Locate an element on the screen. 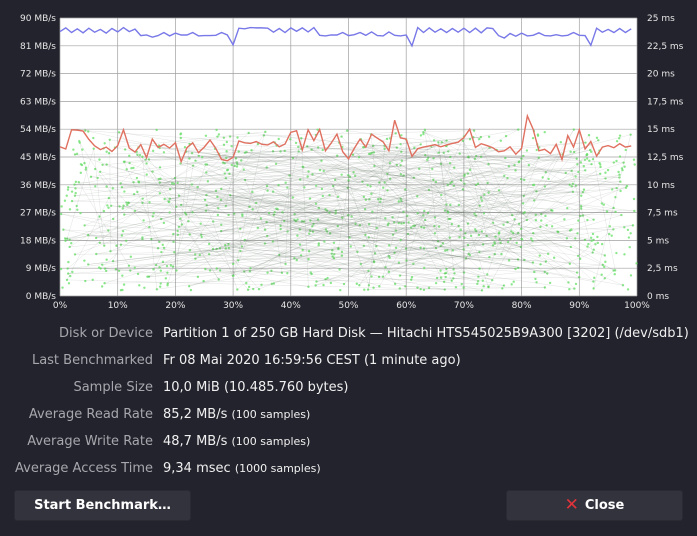 The width and height of the screenshot is (697, 536). x-tick-label: 60% is located at coordinates (406, 305).